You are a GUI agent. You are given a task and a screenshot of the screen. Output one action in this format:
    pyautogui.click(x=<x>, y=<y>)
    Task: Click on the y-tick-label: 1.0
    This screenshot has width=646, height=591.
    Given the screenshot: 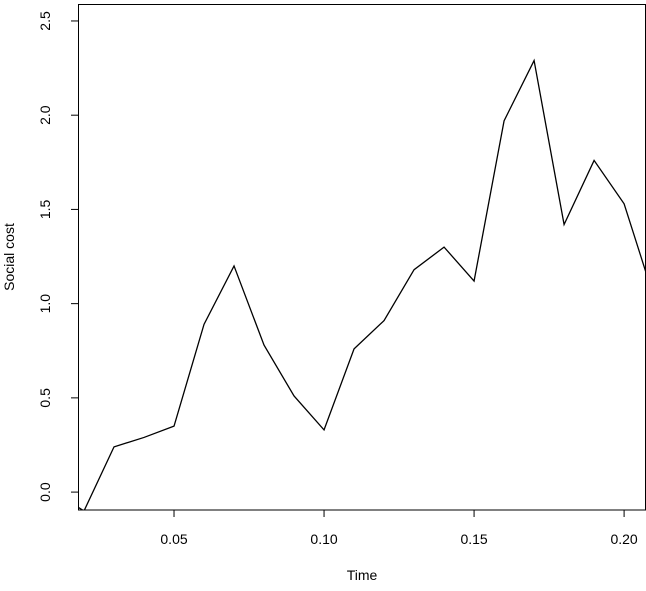 What is the action you would take?
    pyautogui.click(x=45, y=304)
    